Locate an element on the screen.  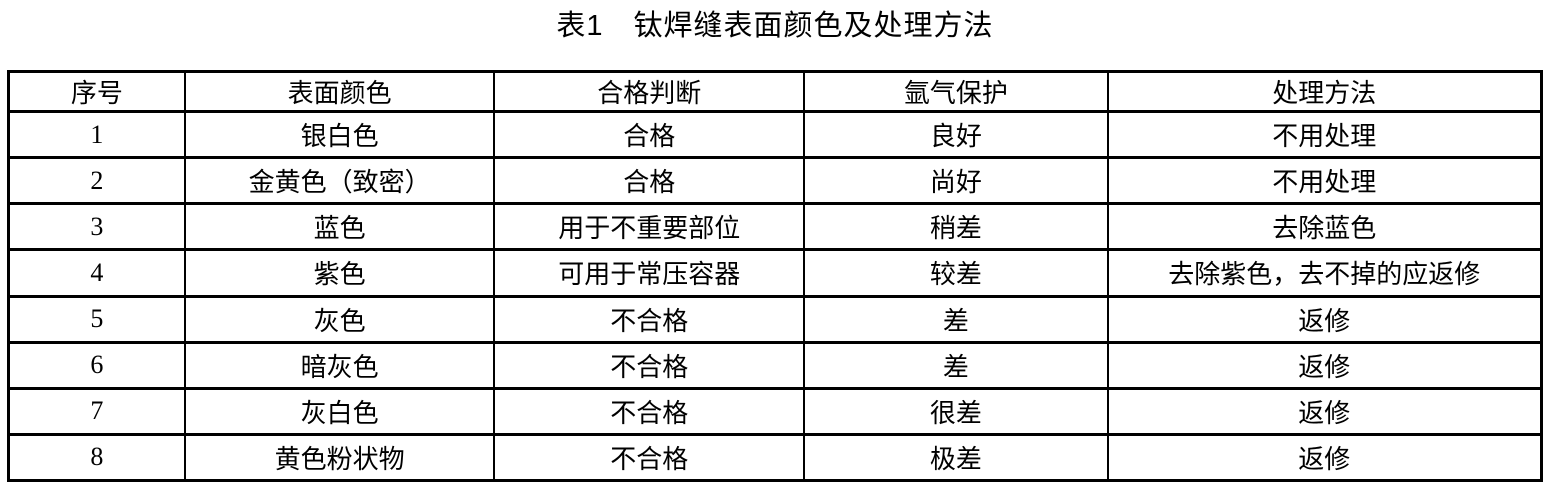
cell-qualification: 可用于常压容器 is located at coordinates (649, 273).